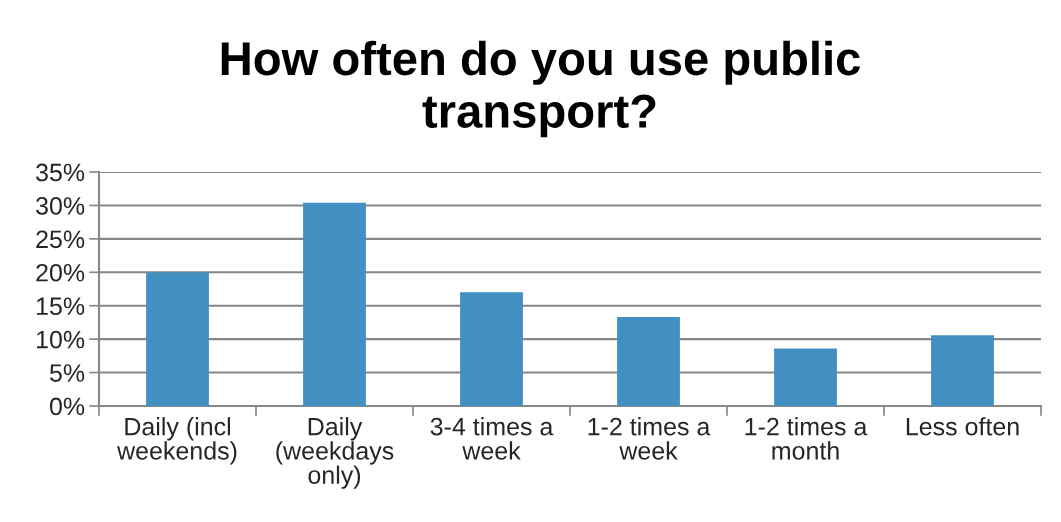  Describe the element at coordinates (806, 438) in the screenshot. I see `x-tick-label: 1-2 times a month` at that location.